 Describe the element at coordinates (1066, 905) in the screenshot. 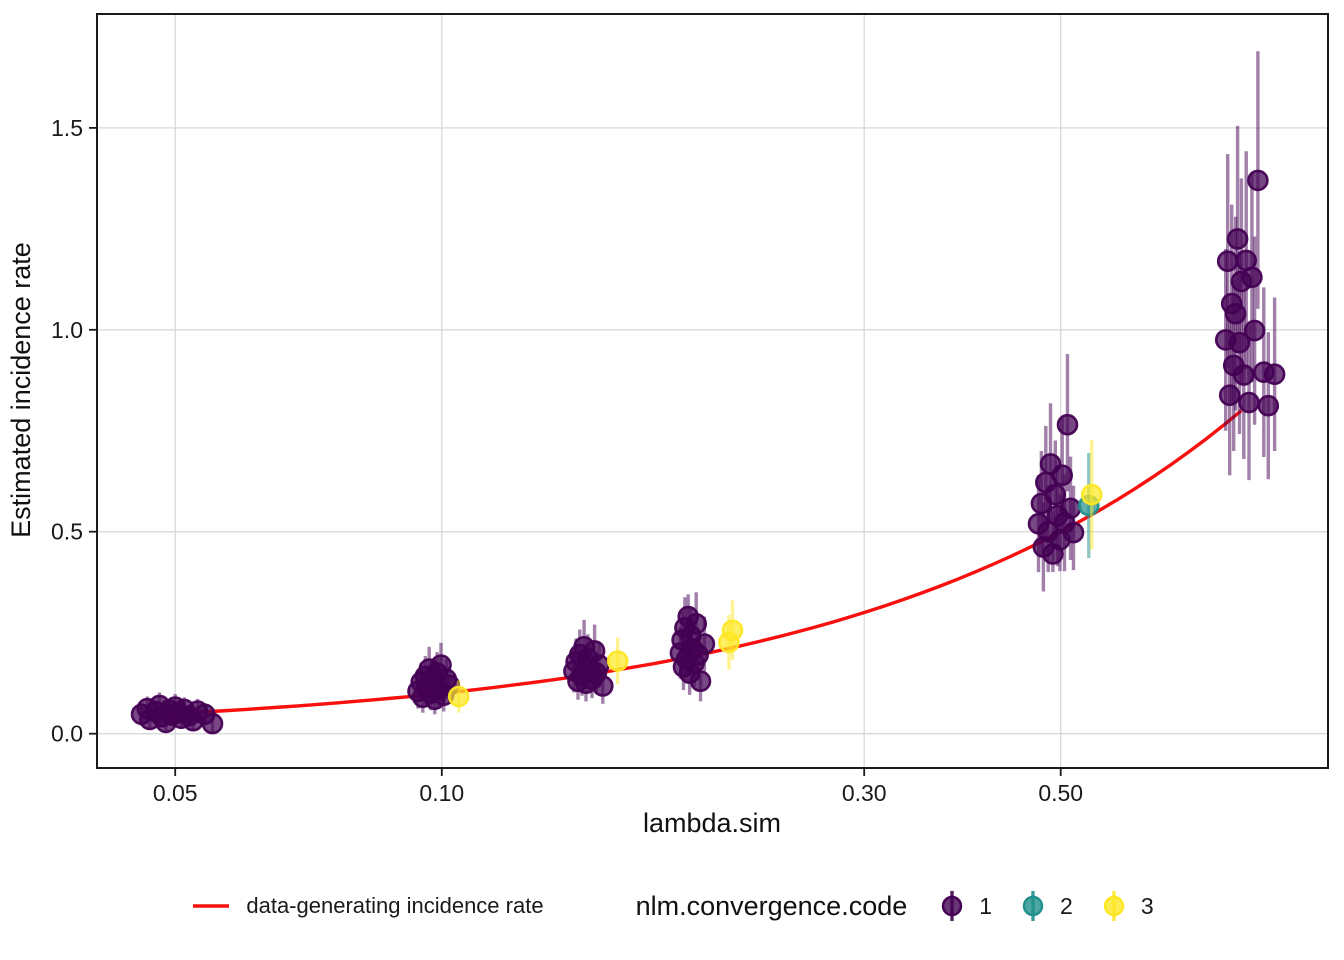

I see `code-label: 2` at that location.